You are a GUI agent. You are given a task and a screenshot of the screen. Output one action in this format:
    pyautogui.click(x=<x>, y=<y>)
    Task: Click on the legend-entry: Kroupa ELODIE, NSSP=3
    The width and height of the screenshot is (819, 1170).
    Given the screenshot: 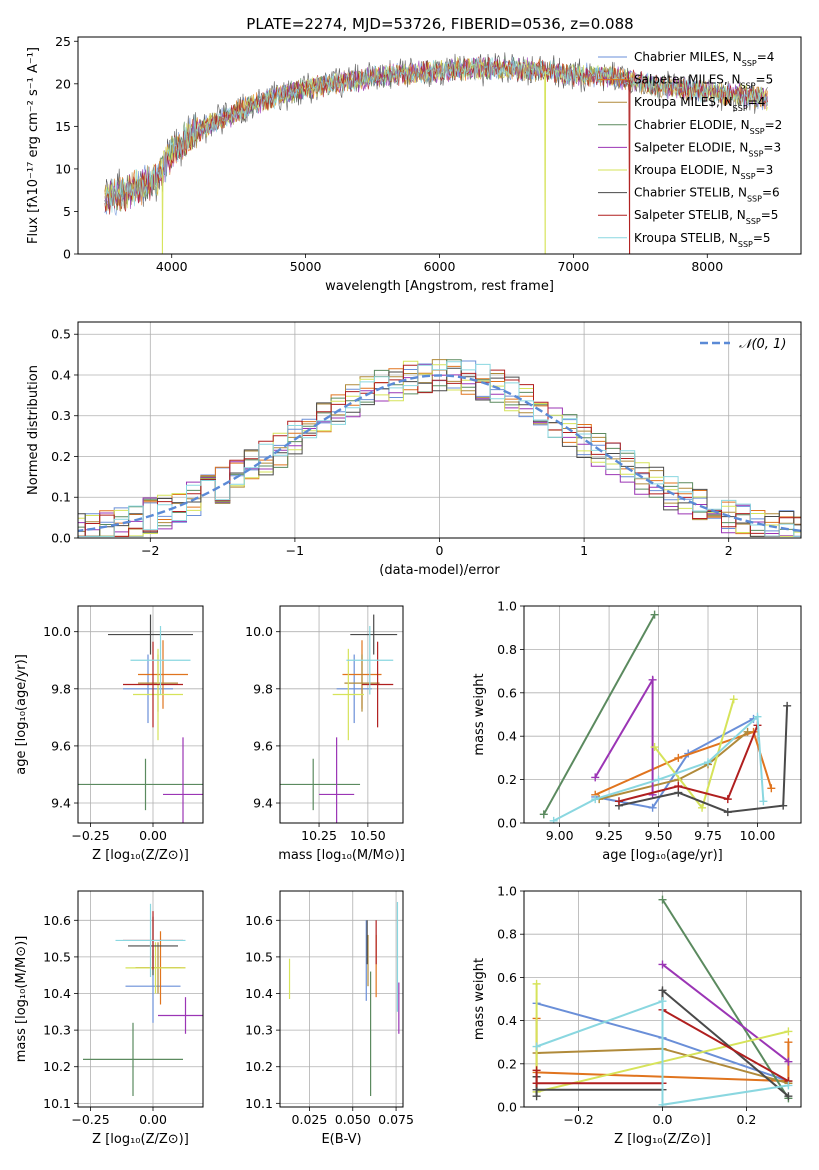 What is the action you would take?
    pyautogui.click(x=703, y=172)
    